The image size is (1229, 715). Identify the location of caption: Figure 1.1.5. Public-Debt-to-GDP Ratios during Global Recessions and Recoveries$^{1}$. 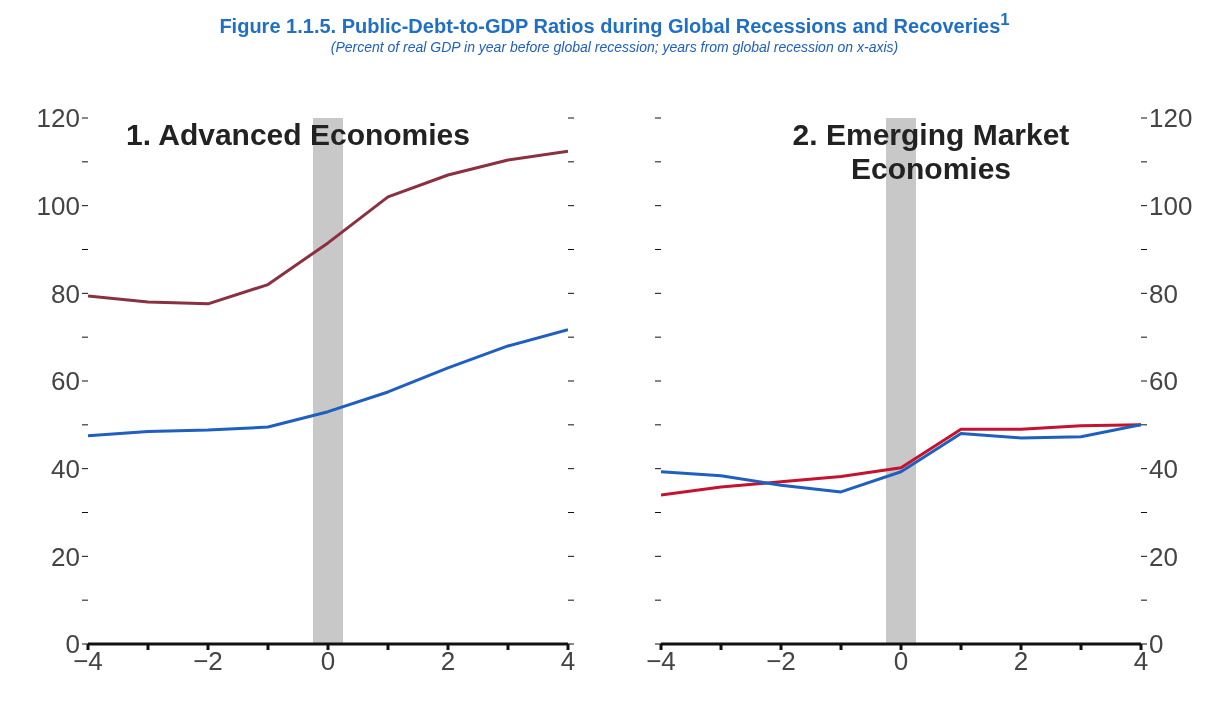
(614, 23).